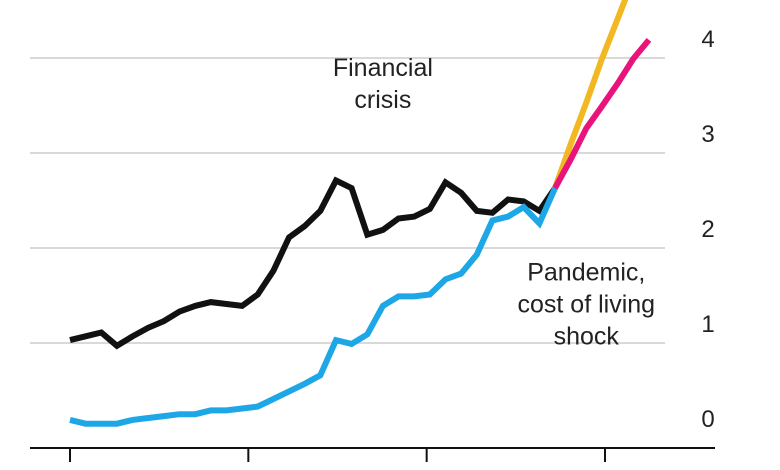 Image resolution: width=780 pixels, height=470 pixels. I want to click on annotation-1: Financial crisis, so click(383, 84).